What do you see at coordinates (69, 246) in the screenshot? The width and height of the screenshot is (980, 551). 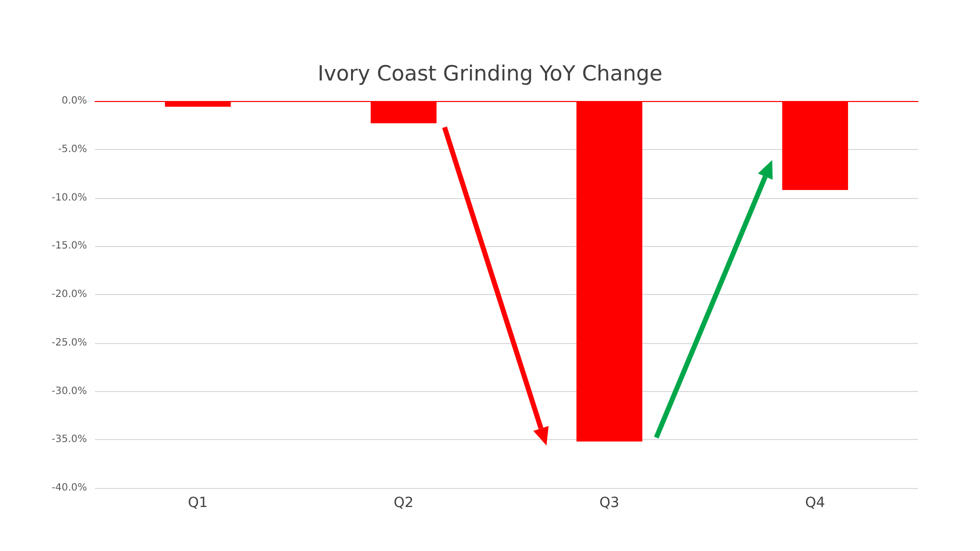 I see `y-tick-label: -15.0%` at bounding box center [69, 246].